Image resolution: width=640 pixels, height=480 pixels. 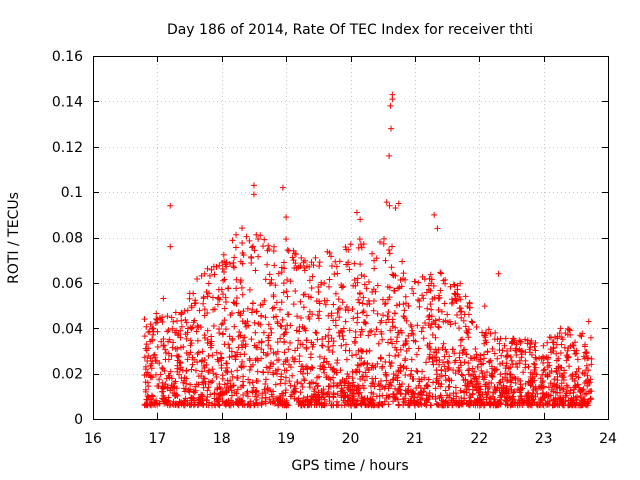 I want to click on x-tick-label: 23, so click(x=544, y=439).